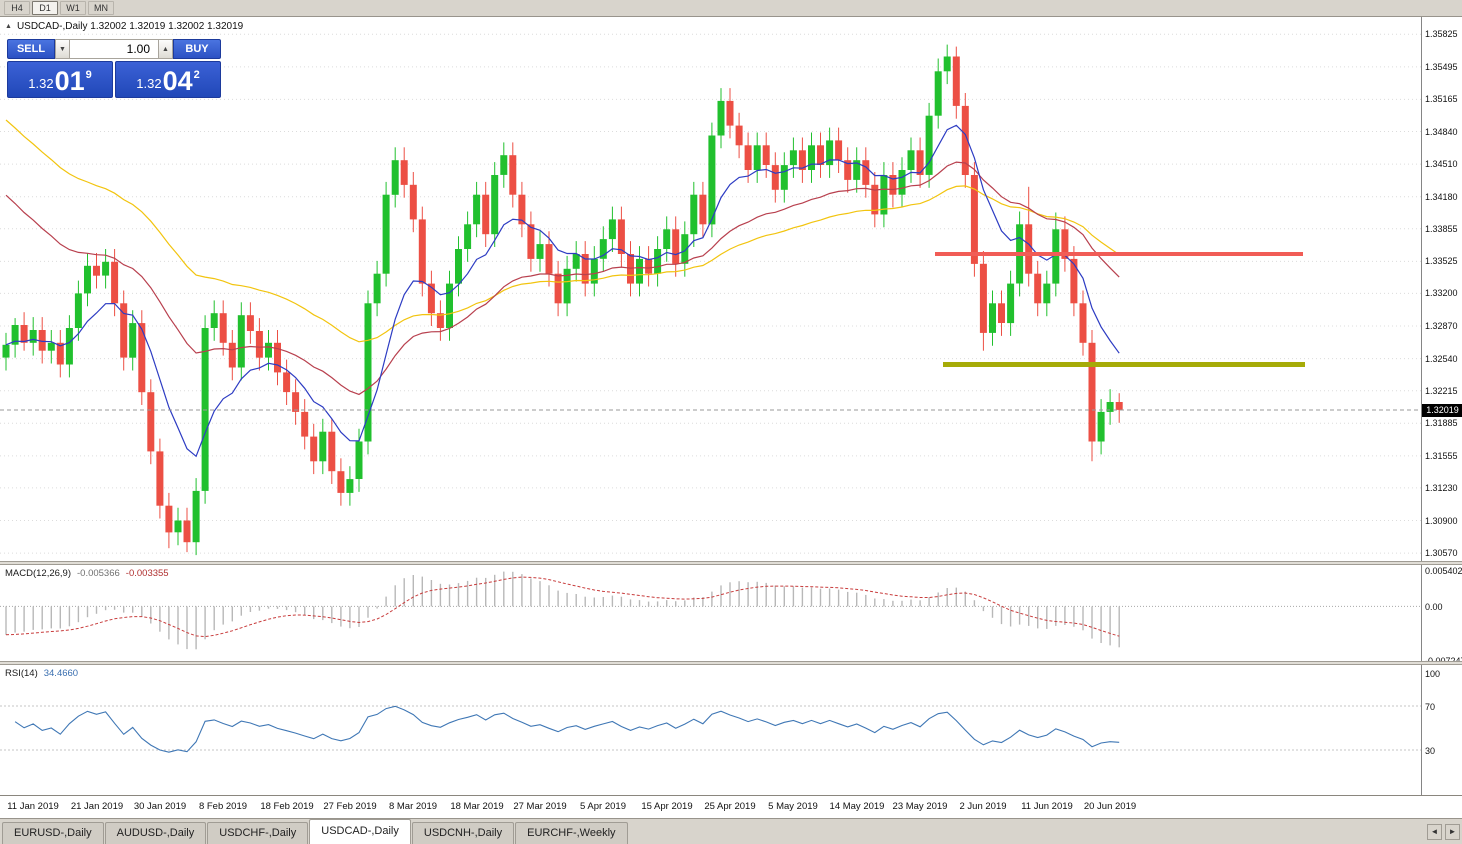 This screenshot has width=1462, height=844. What do you see at coordinates (1441, 67) in the screenshot?
I see `price-axis-label: 1.35495` at bounding box center [1441, 67].